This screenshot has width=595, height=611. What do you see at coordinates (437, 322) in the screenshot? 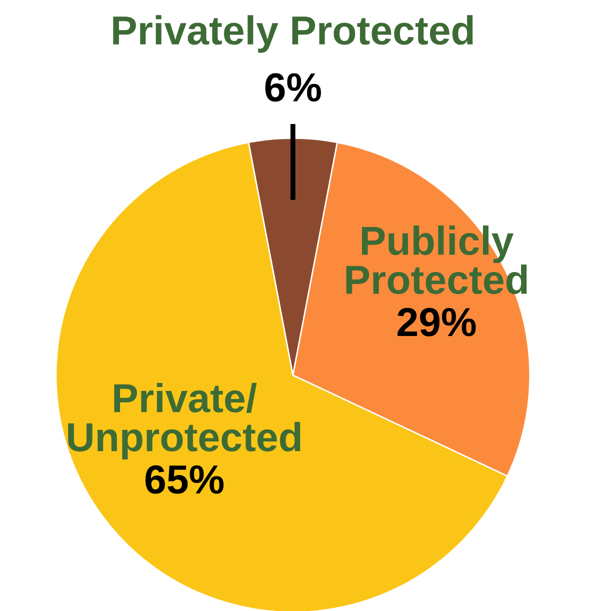
I see `data-label: 29%` at bounding box center [437, 322].